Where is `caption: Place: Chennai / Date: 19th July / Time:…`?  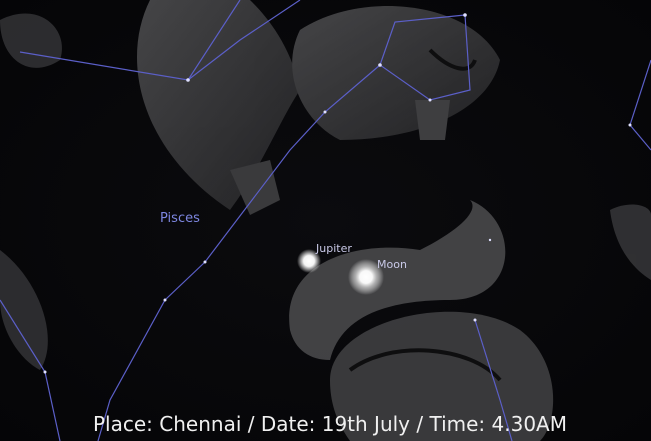
caption: Place: Chennai / Date: 19th July / Time:… is located at coordinates (330, 424).